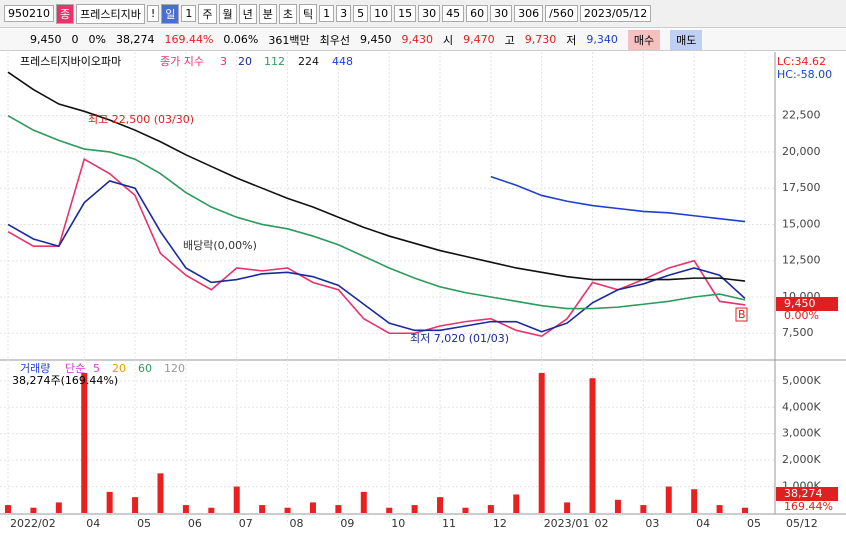  What do you see at coordinates (381, 13) in the screenshot?
I see `toolbar-item: 10` at bounding box center [381, 13].